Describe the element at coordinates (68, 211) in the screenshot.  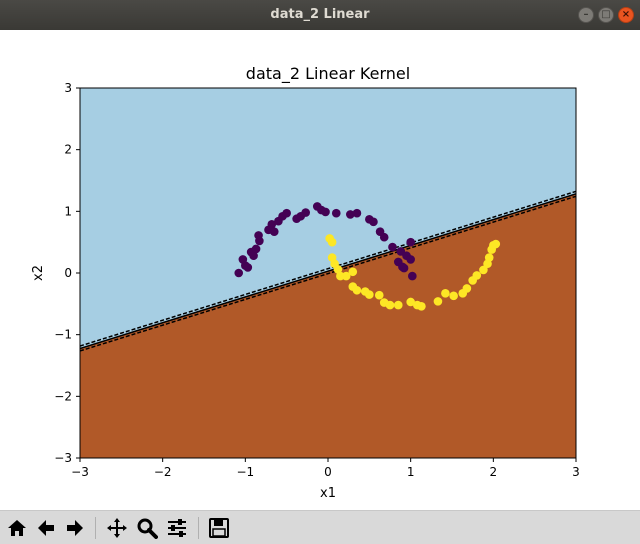
I see `y-tick-label: 1` at that location.